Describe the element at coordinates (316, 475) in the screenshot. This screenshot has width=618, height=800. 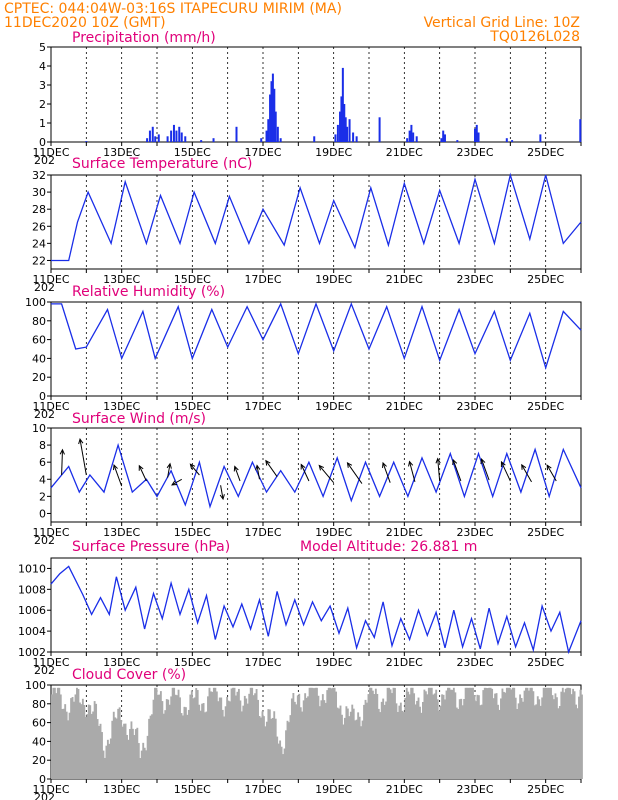
I see `wind-line` at that location.